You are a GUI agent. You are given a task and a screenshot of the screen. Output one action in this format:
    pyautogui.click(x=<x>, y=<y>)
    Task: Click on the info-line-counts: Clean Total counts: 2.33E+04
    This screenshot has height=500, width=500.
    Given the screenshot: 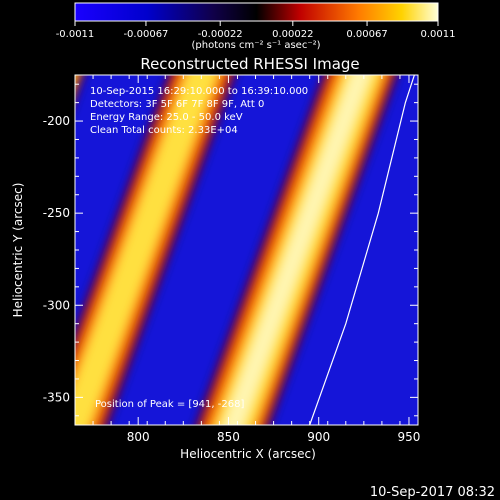 What is the action you would take?
    pyautogui.click(x=164, y=130)
    